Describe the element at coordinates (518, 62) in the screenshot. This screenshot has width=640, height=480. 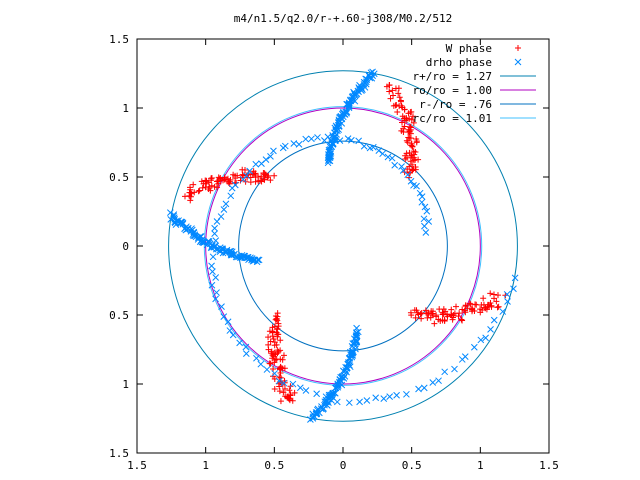
I see `legend-marker` at that location.